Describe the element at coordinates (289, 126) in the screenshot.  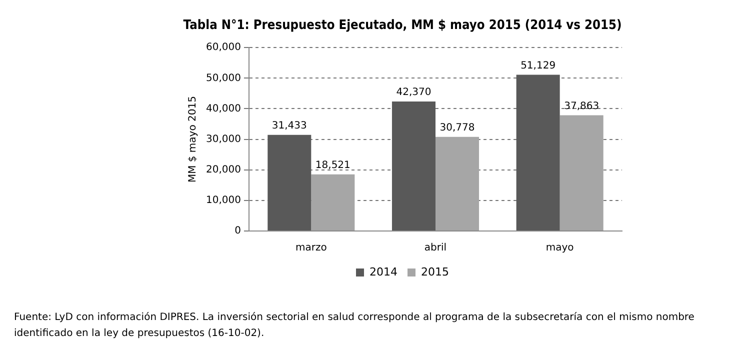
I see `data-label: 31,433` at that location.